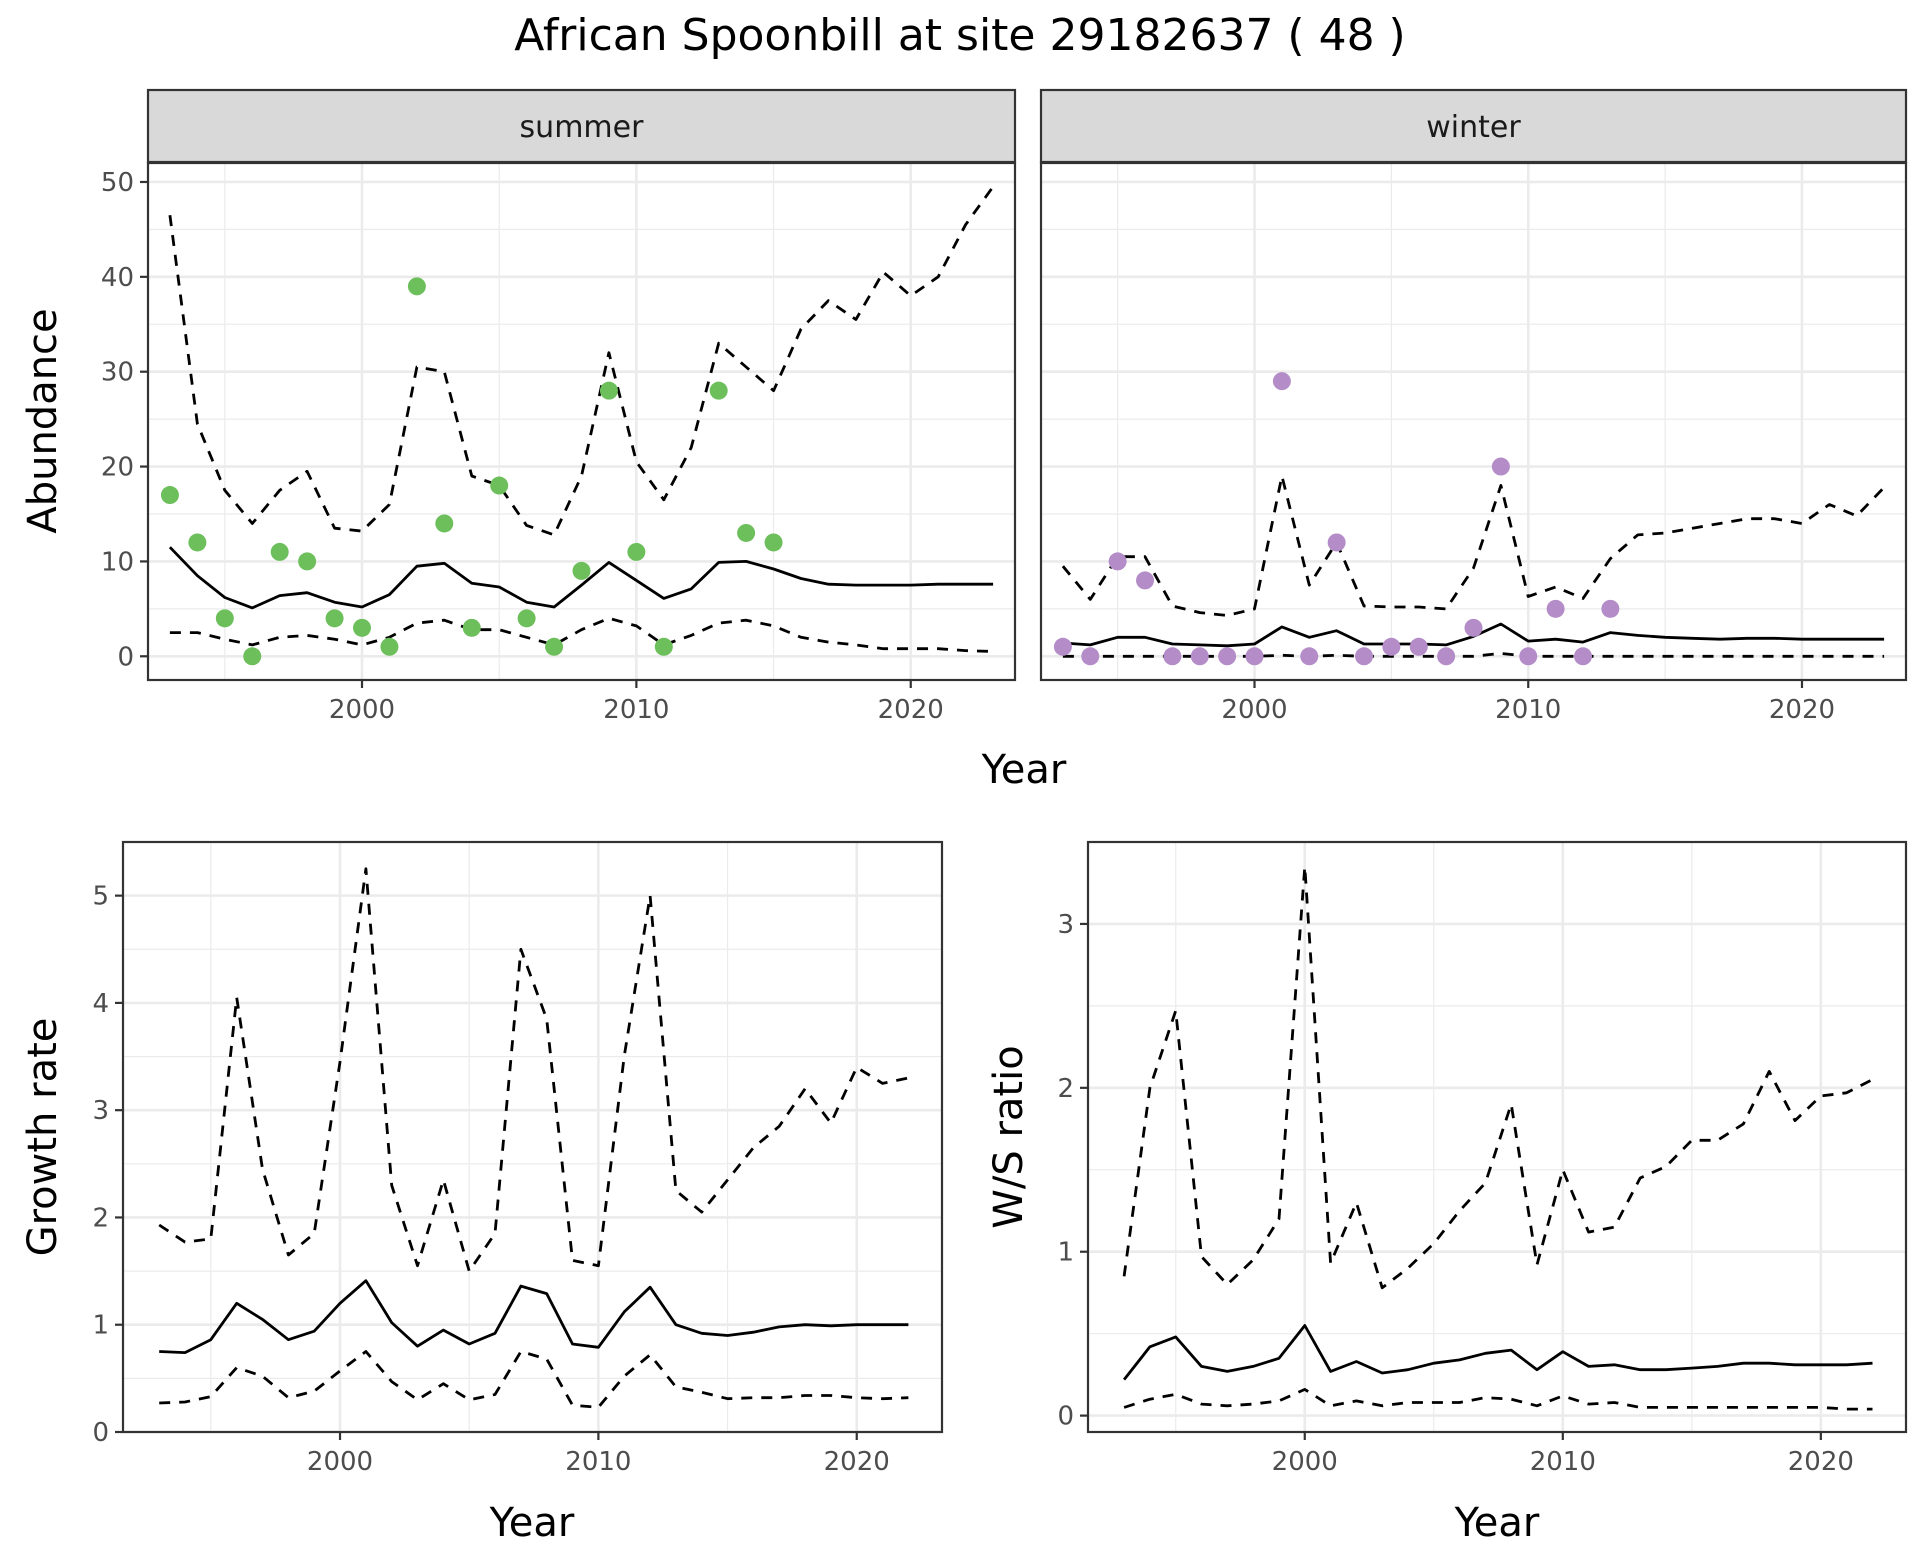 The width and height of the screenshot is (1920, 1560). What do you see at coordinates (100, 1004) in the screenshot?
I see `y-tick-label: 4` at bounding box center [100, 1004].